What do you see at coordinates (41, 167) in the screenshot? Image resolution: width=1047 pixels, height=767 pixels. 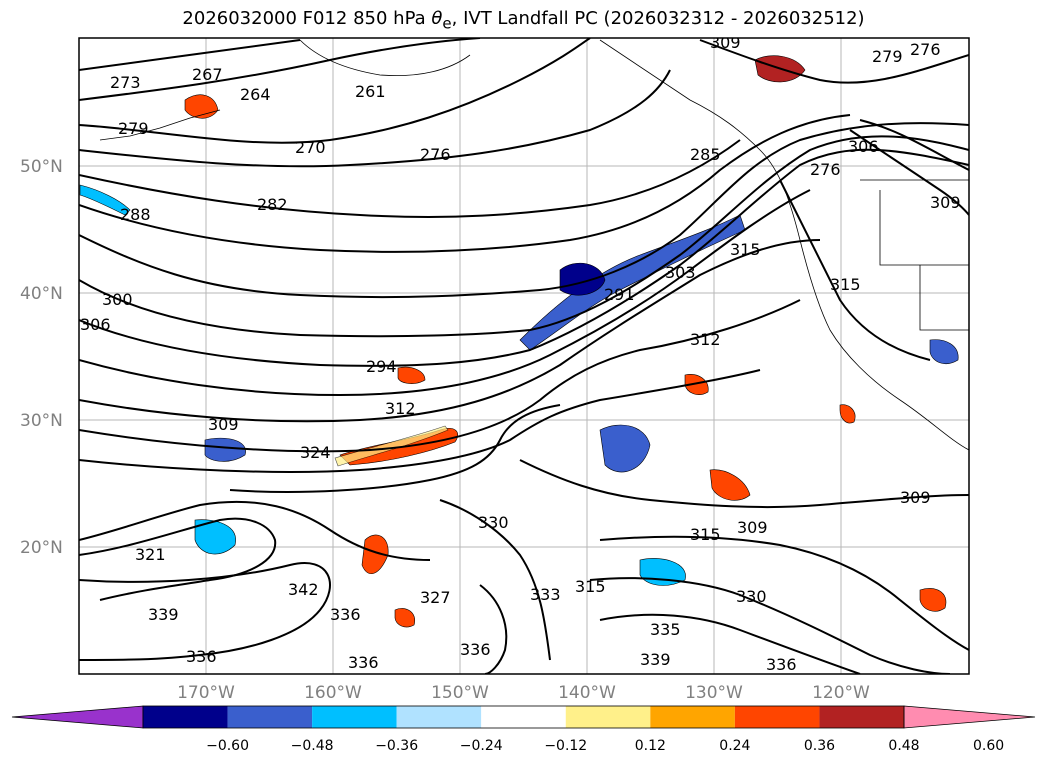 I see `lat-label-50n: 50°N` at bounding box center [41, 167].